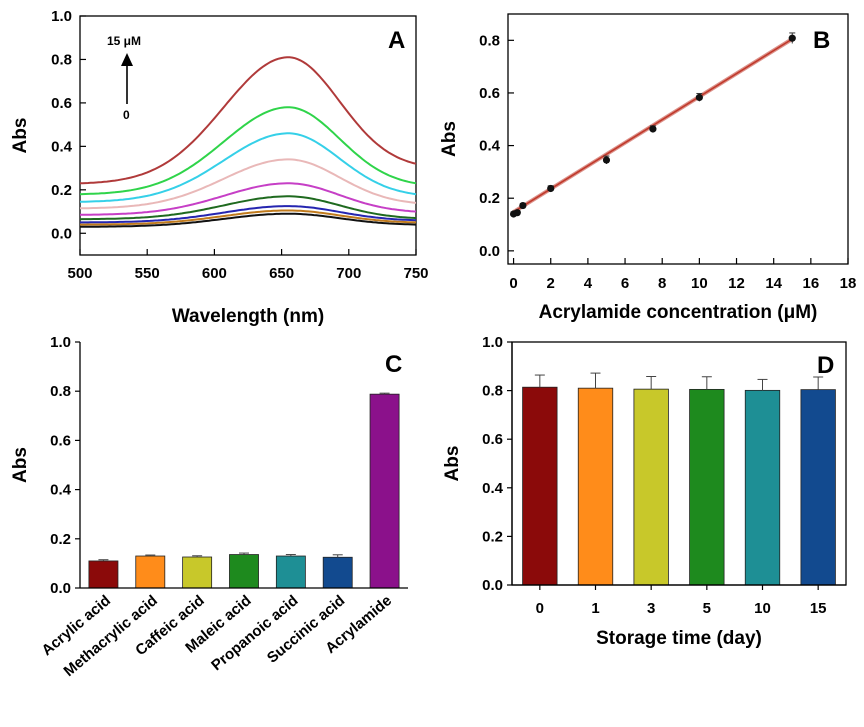 The image size is (864, 727). What do you see at coordinates (281, 273) in the screenshot?
I see `panel-a-xtick-label: 650` at bounding box center [281, 273].